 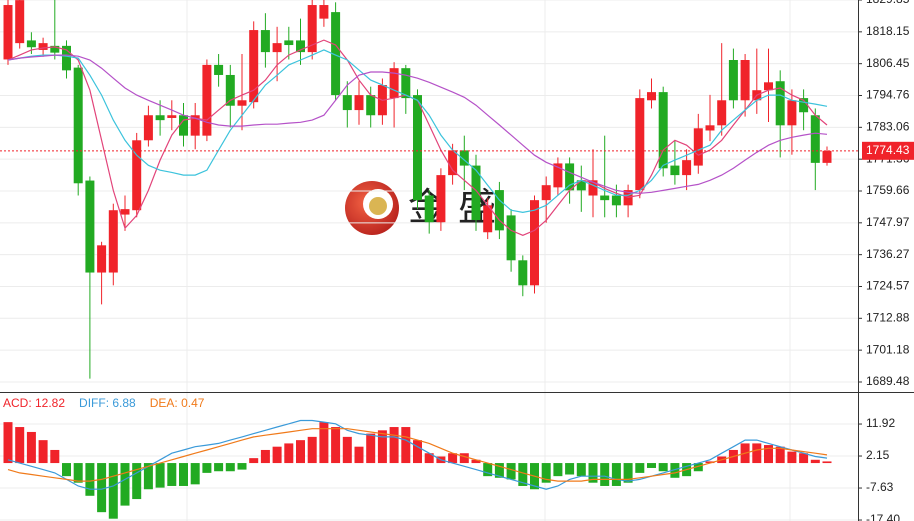 What do you see at coordinates (888, 63) in the screenshot?
I see `y-tick-label: 1806.45` at bounding box center [888, 63].